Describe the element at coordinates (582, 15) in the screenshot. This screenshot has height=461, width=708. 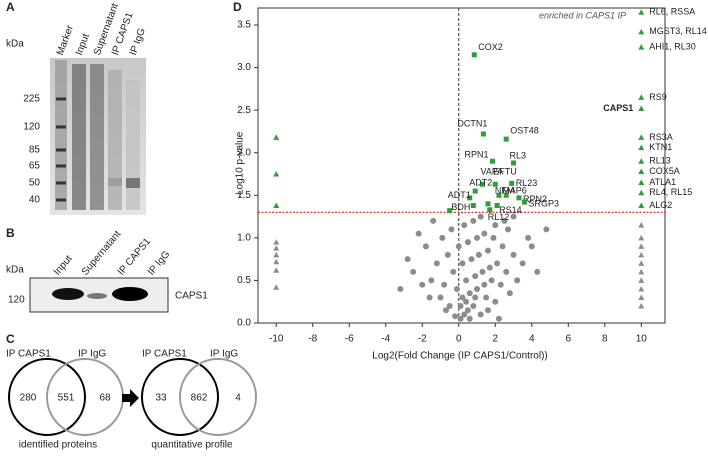
I see `annotation: enriched in CAPS1 IP` at that location.